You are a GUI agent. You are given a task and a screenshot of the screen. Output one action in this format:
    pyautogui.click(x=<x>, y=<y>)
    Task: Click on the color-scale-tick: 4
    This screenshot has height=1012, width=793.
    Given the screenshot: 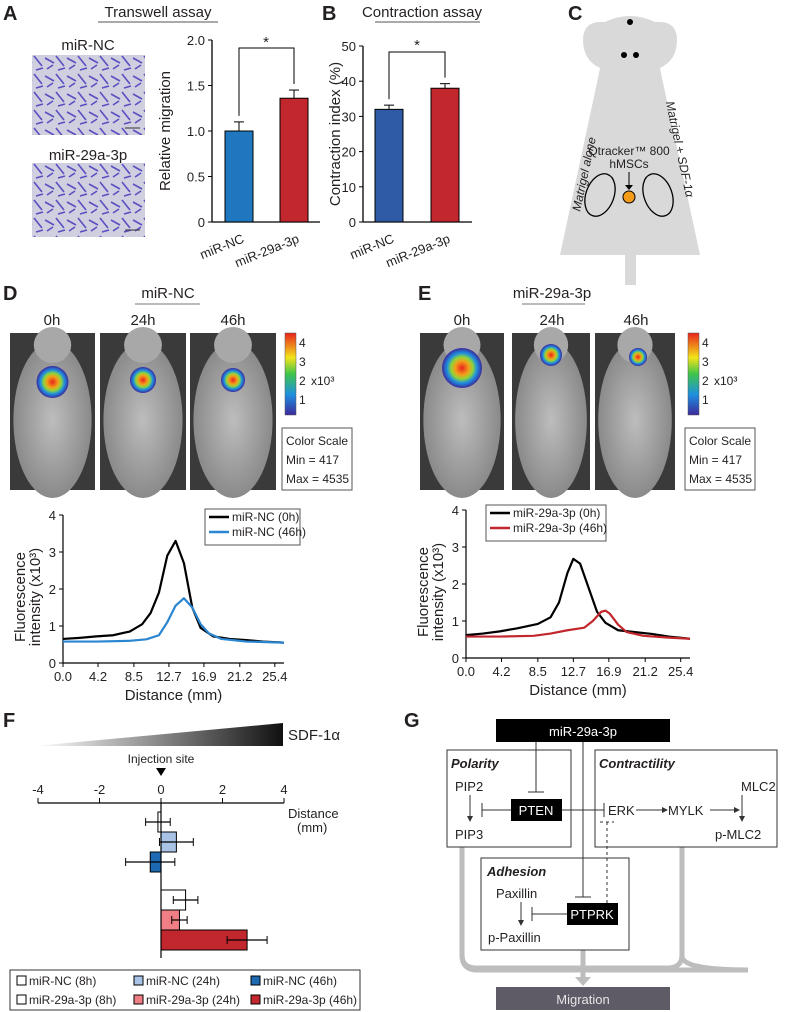 What is the action you would take?
    pyautogui.click(x=302, y=343)
    